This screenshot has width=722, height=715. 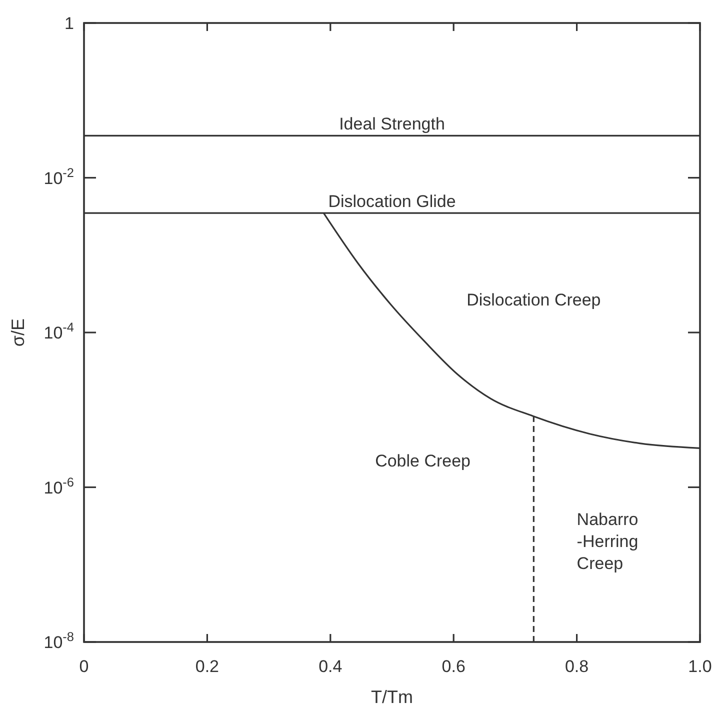 What do you see at coordinates (533, 300) in the screenshot?
I see `annotation: Dislocation Creep` at bounding box center [533, 300].